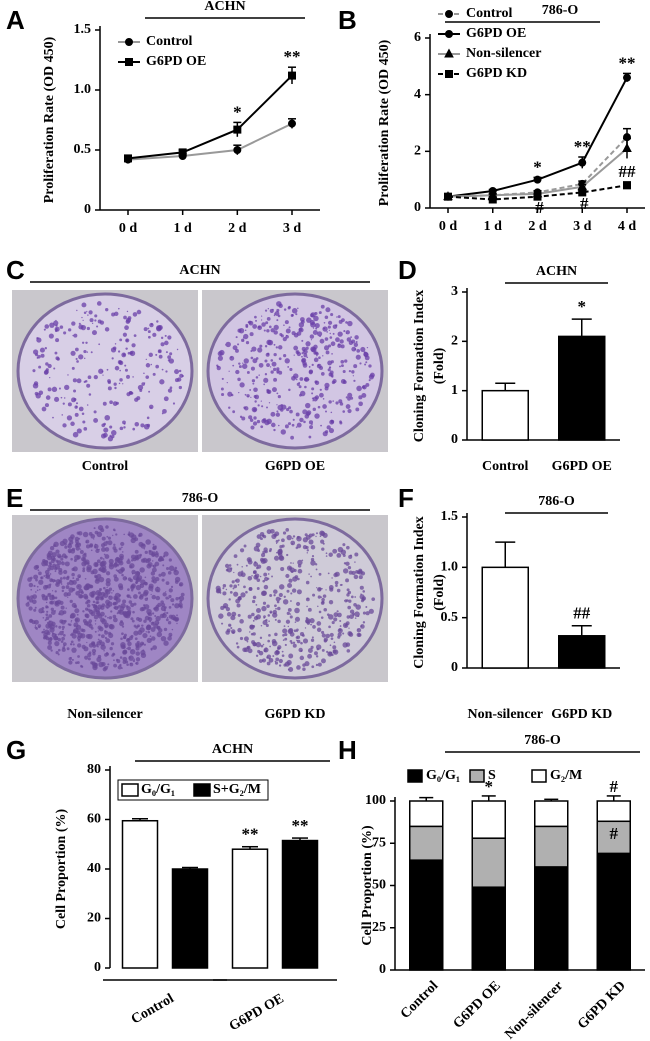  Describe the element at coordinates (534, 1009) in the screenshot. I see `x-tick-label: Non-silencer` at that location.